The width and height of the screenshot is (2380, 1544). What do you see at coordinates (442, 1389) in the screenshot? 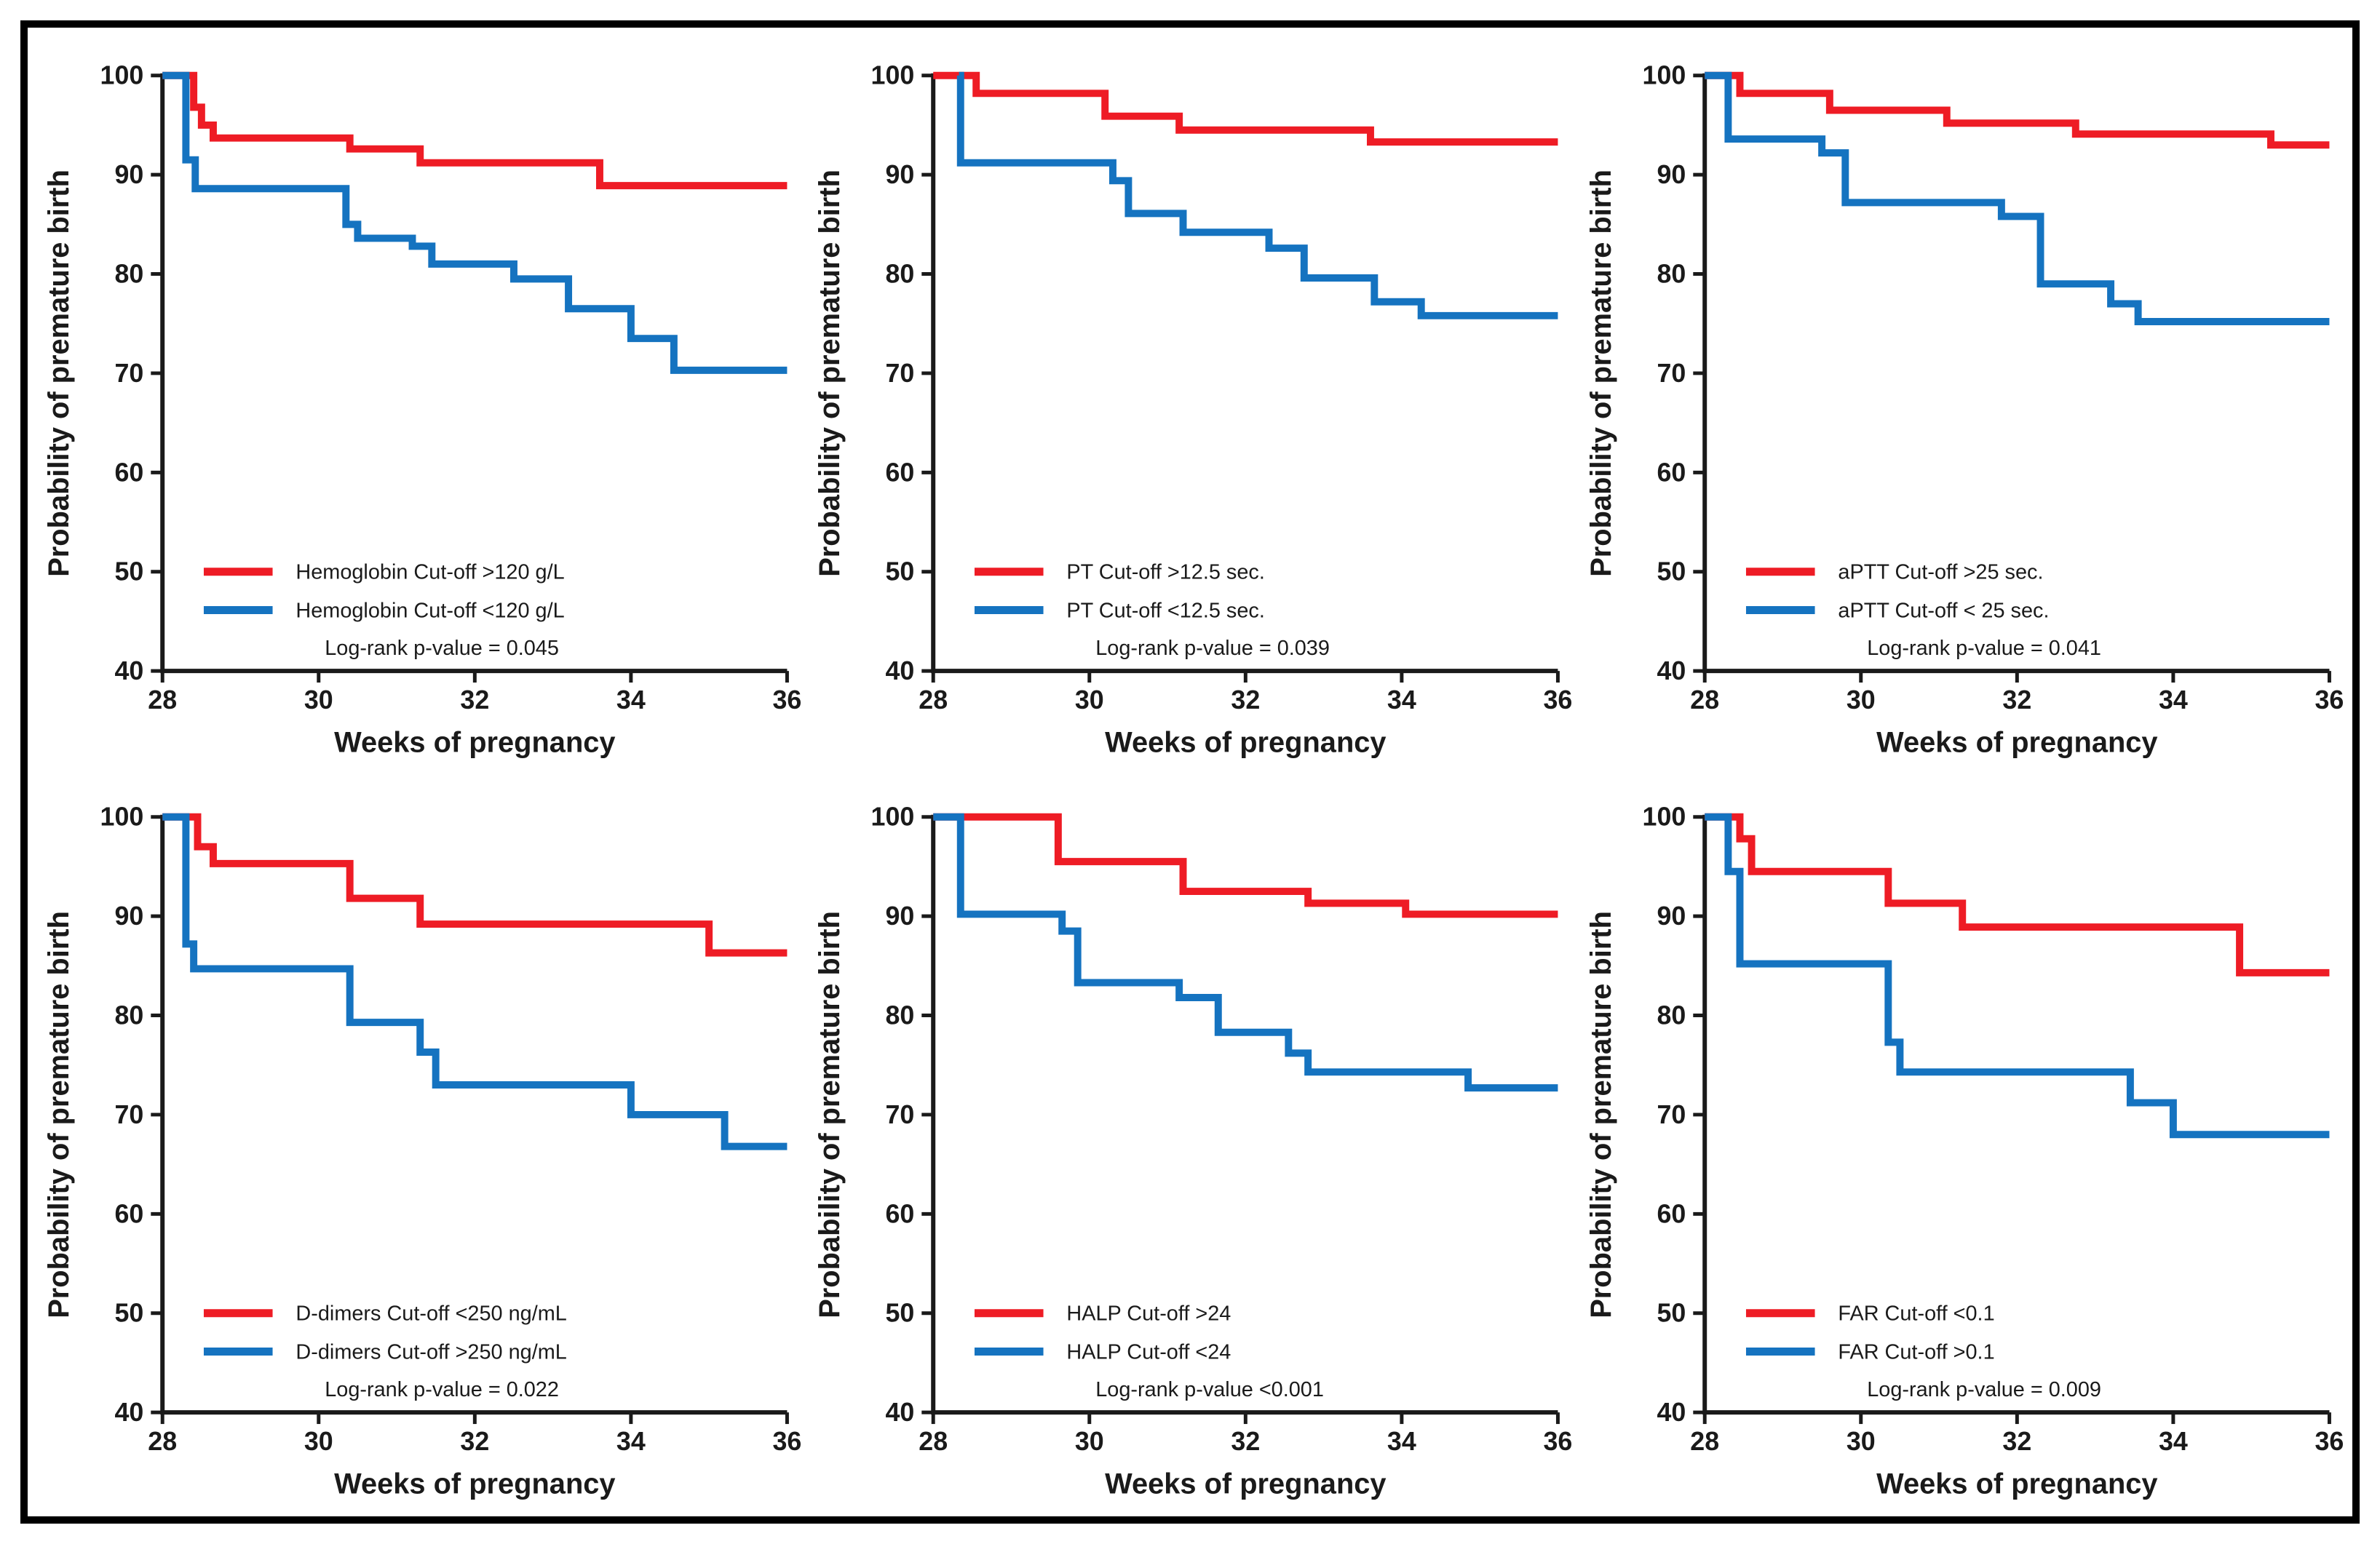
I see `p-value-annotation: Log-rank p-value = 0.022` at bounding box center [442, 1389].